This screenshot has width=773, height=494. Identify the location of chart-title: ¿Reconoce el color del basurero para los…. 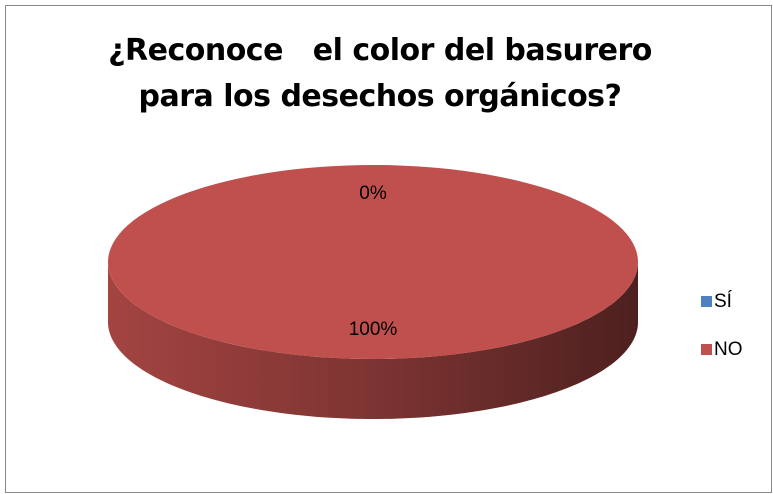
(385, 73).